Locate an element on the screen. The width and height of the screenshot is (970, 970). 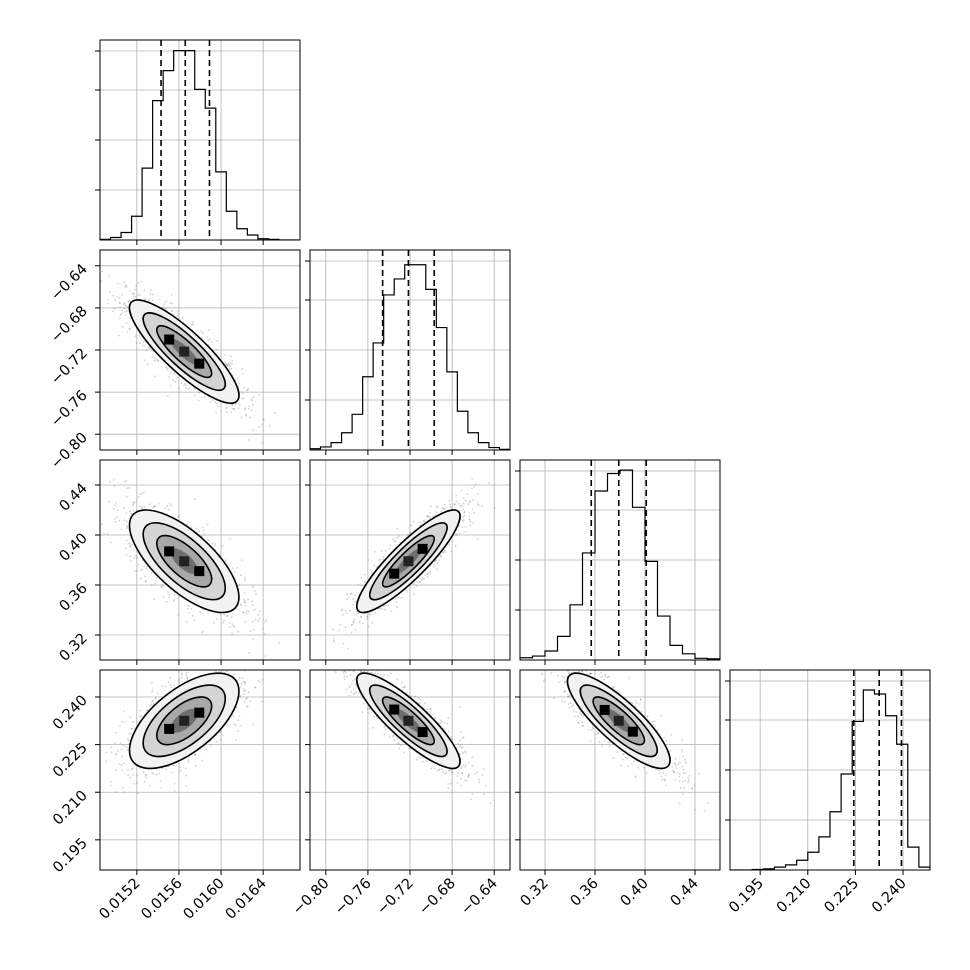
hist-4-frame is located at coordinates (830, 770).